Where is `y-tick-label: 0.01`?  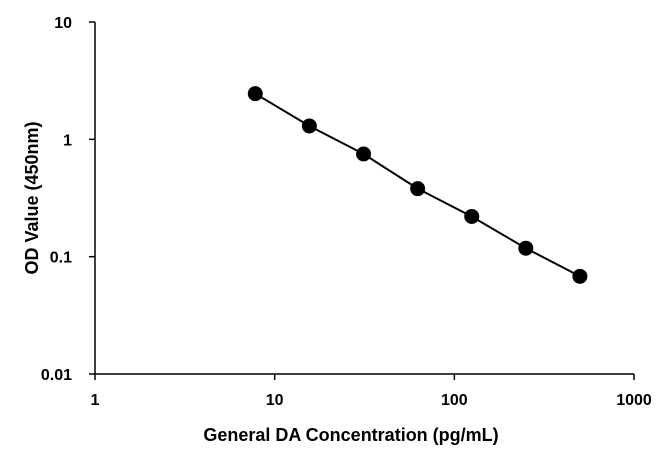
y-tick-label: 0.01 is located at coordinates (56, 375).